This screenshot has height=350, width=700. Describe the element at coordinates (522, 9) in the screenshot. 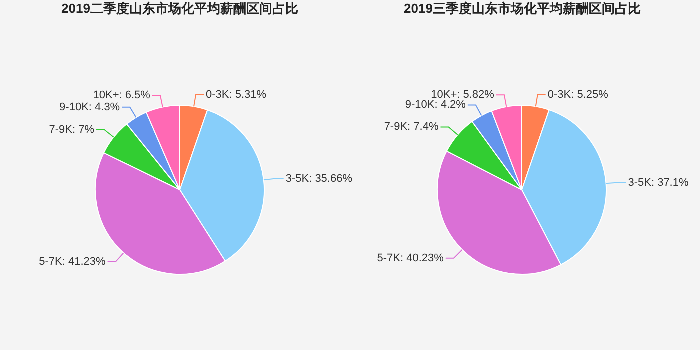

I see `chart-title: 2019三季度山东市场化平均薪酬区间占比` at that location.